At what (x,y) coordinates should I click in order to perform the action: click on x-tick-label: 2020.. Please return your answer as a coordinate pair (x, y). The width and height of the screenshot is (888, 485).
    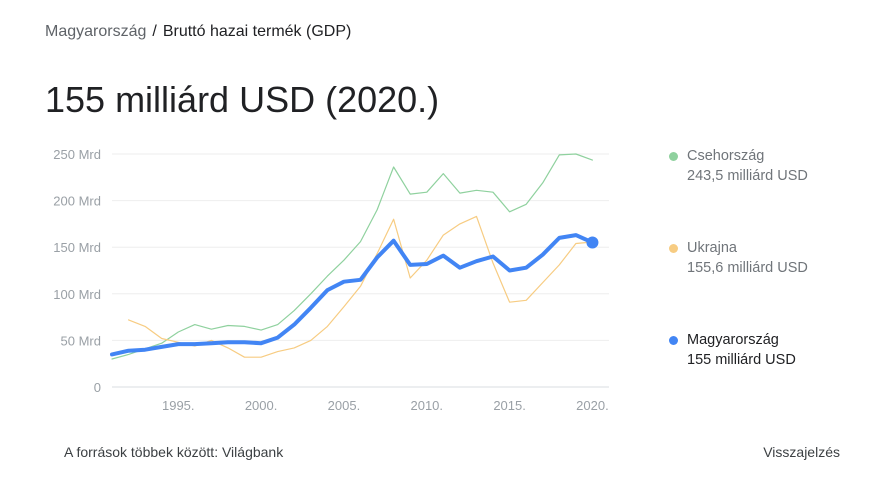
    Looking at the image, I should click on (592, 405).